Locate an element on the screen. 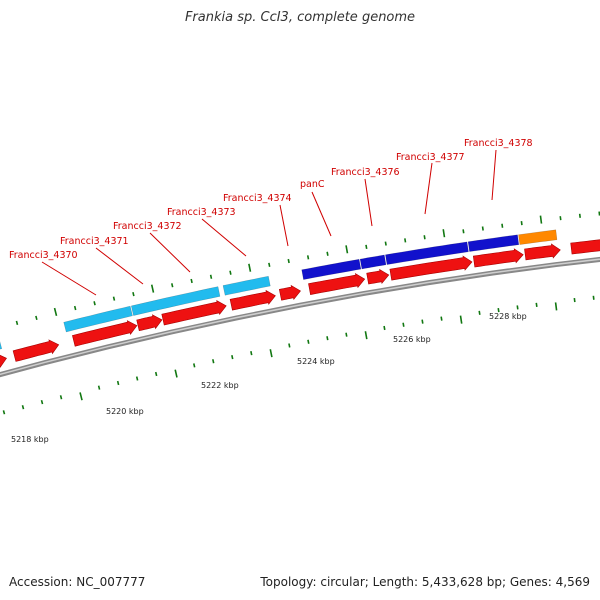 The width and height of the screenshot is (600, 600). gene-label-francci3-4378: Francci3_4378 is located at coordinates (498, 143).